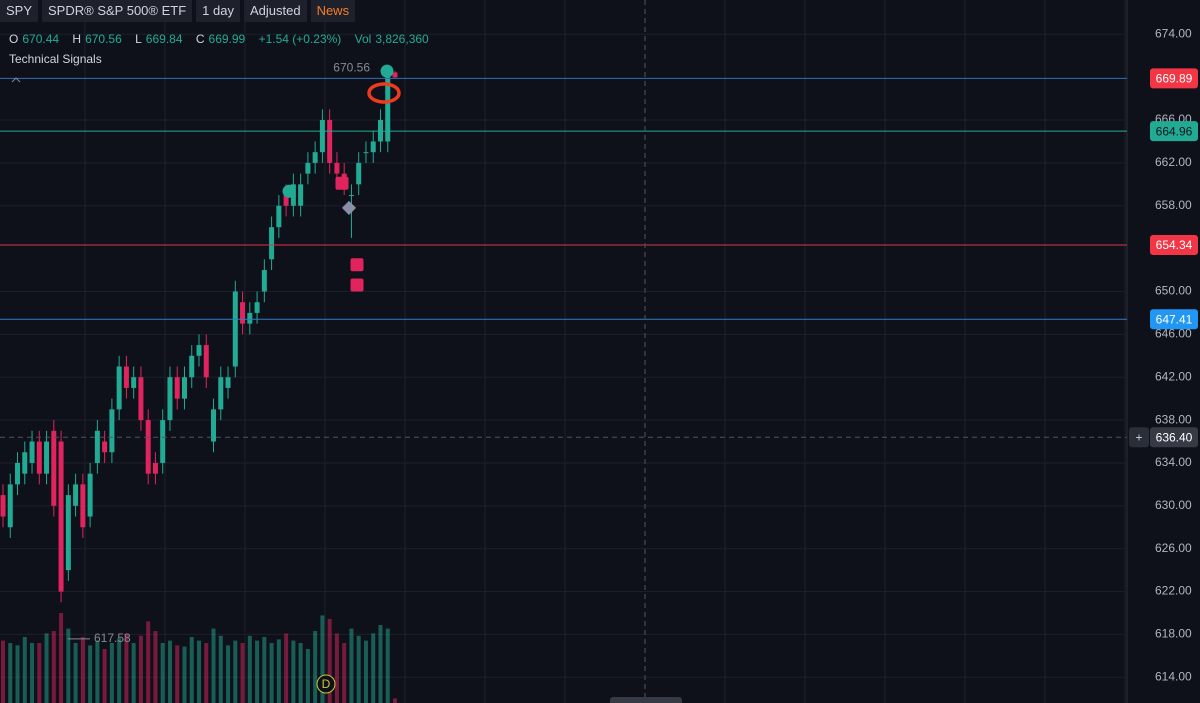 This screenshot has width=1200, height=703. I want to click on value: 3,826,360, so click(402, 39).